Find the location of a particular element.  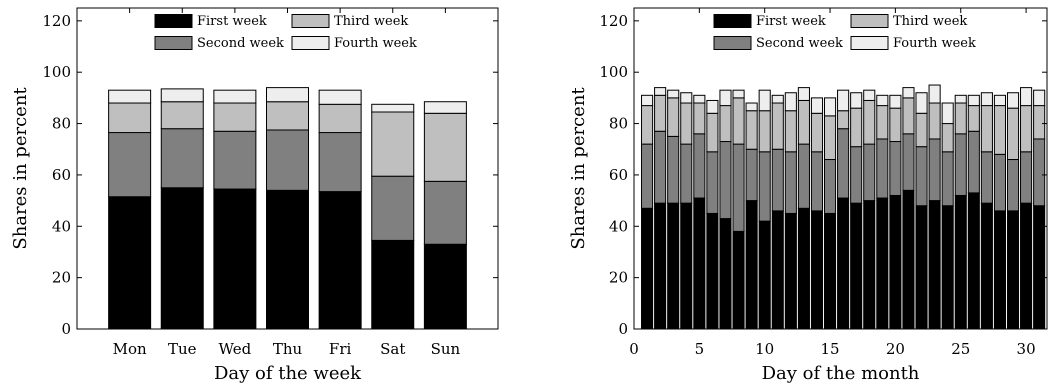

x-axis-title: Day of the month is located at coordinates (841, 373).